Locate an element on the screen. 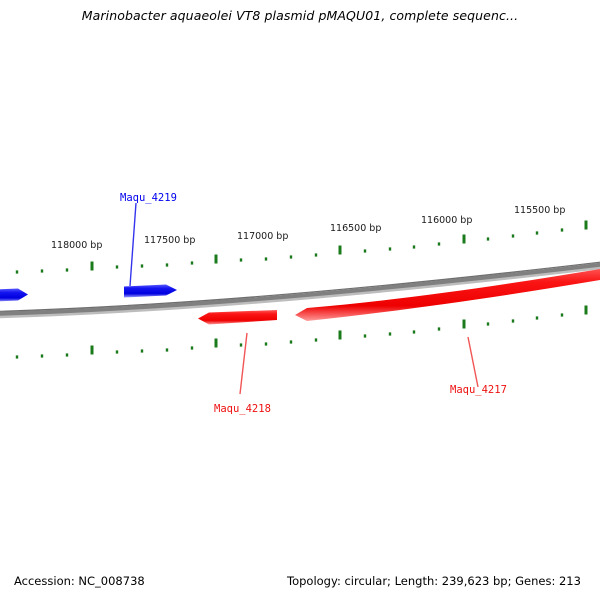 This screenshot has height=600, width=600. backbone-line is located at coordinates (300, 289).